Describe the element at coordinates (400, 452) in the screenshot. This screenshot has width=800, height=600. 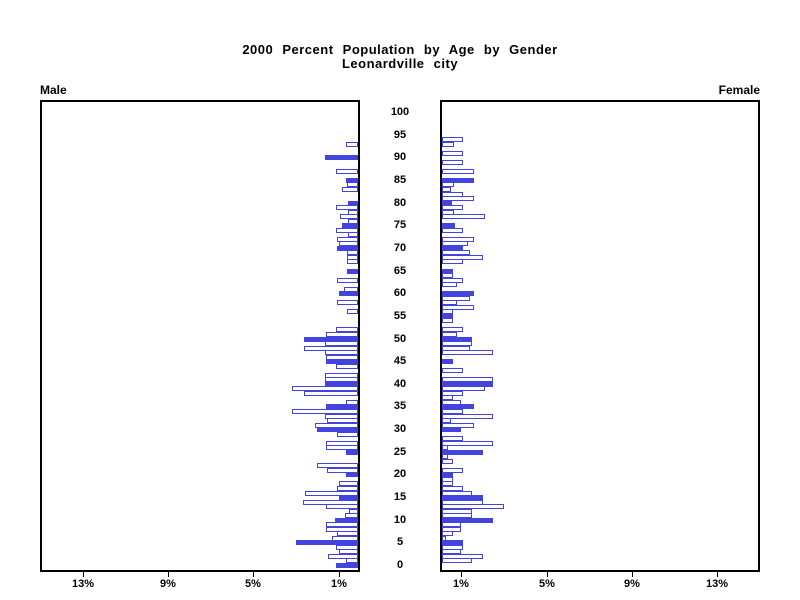
I see `age-tick-label-25: 25` at that location.